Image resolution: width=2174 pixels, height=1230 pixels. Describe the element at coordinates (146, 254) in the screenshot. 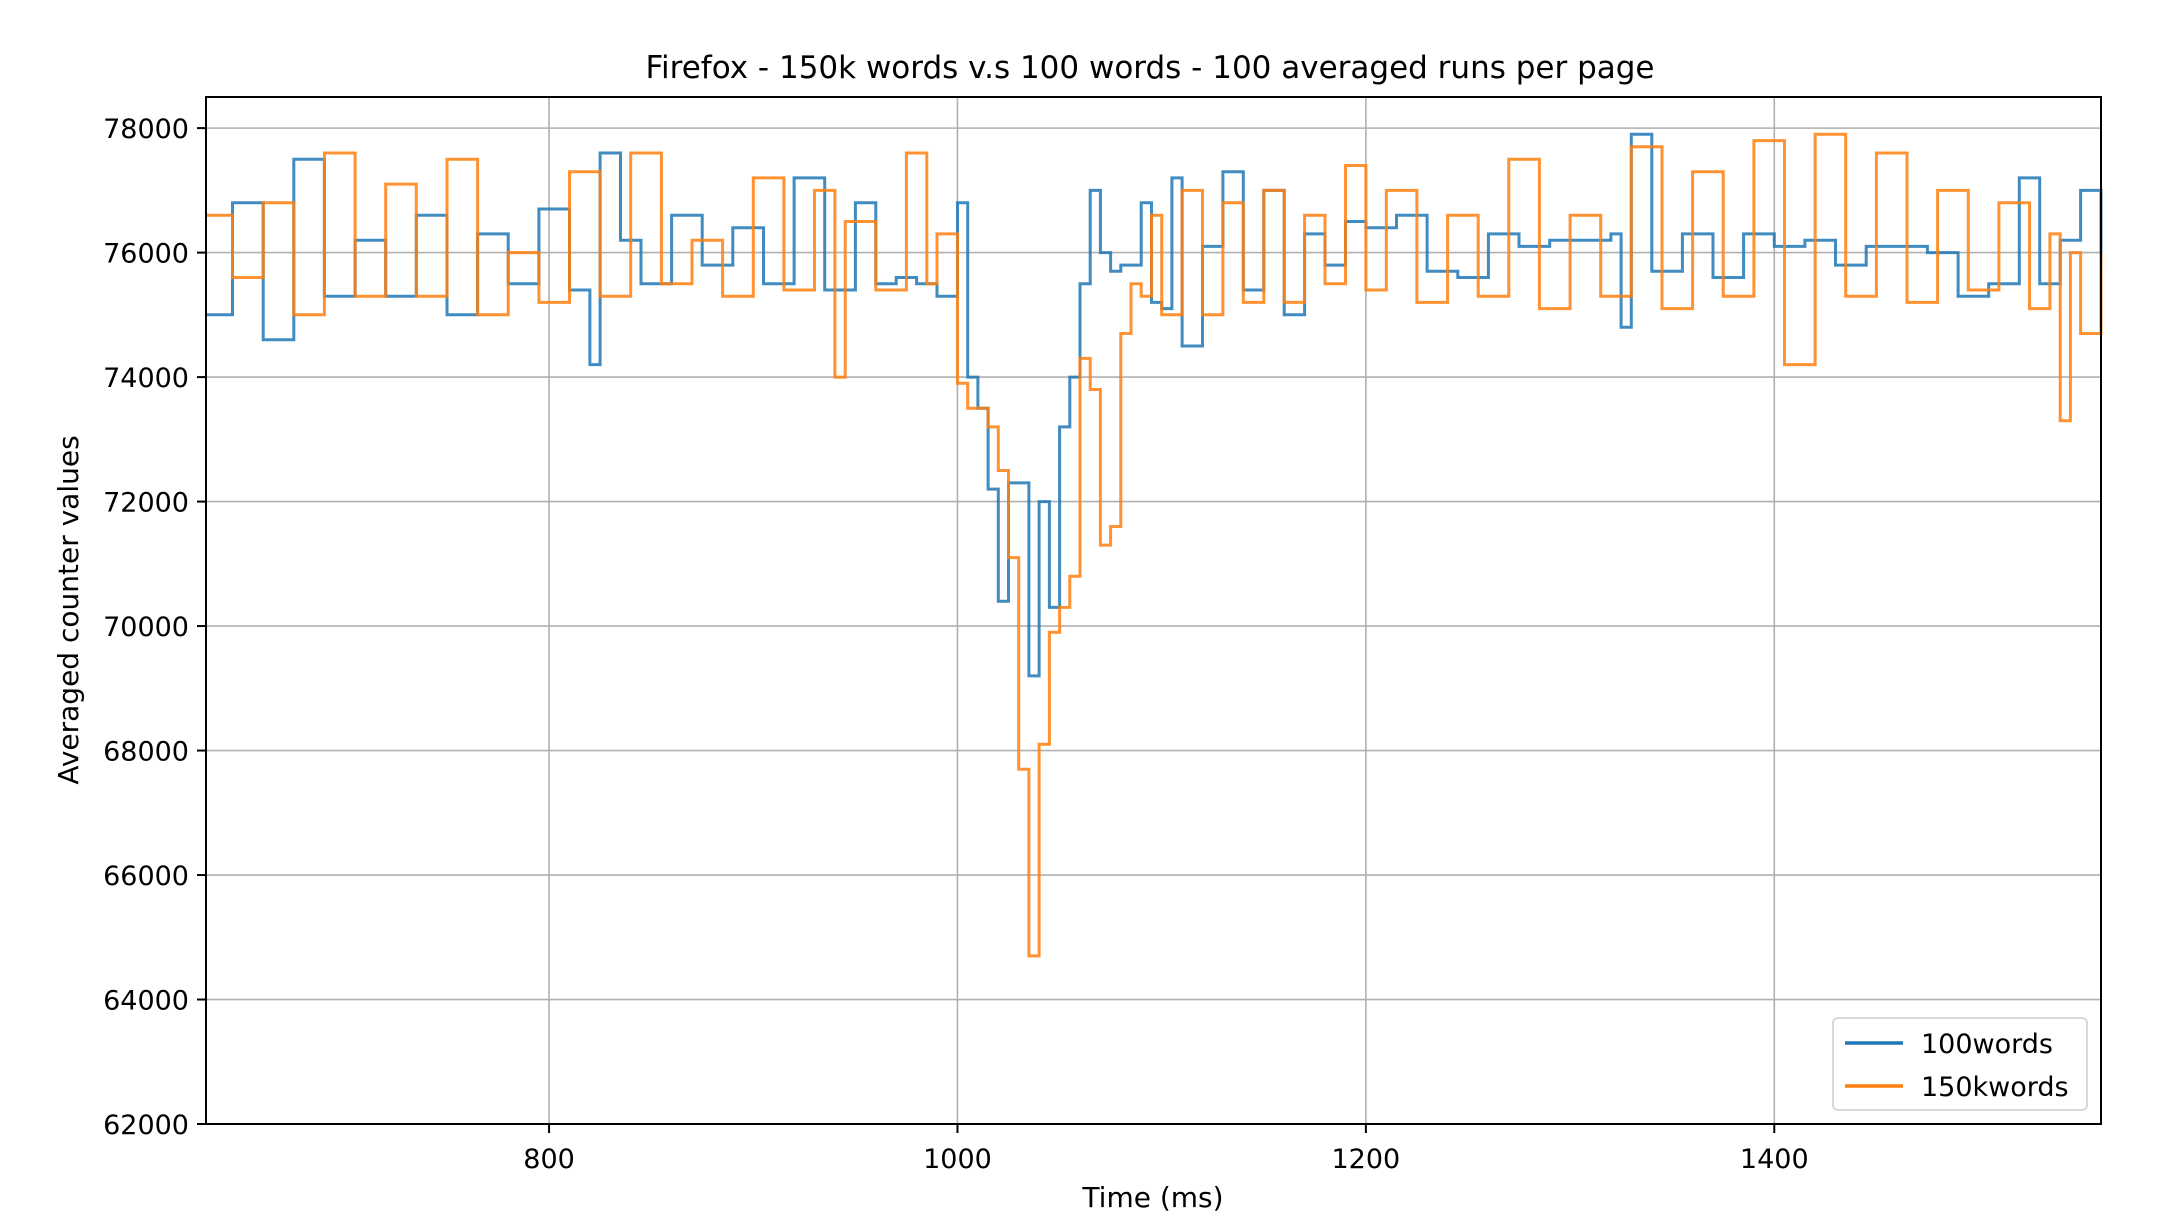

I see `y-tick-label: 76000` at that location.